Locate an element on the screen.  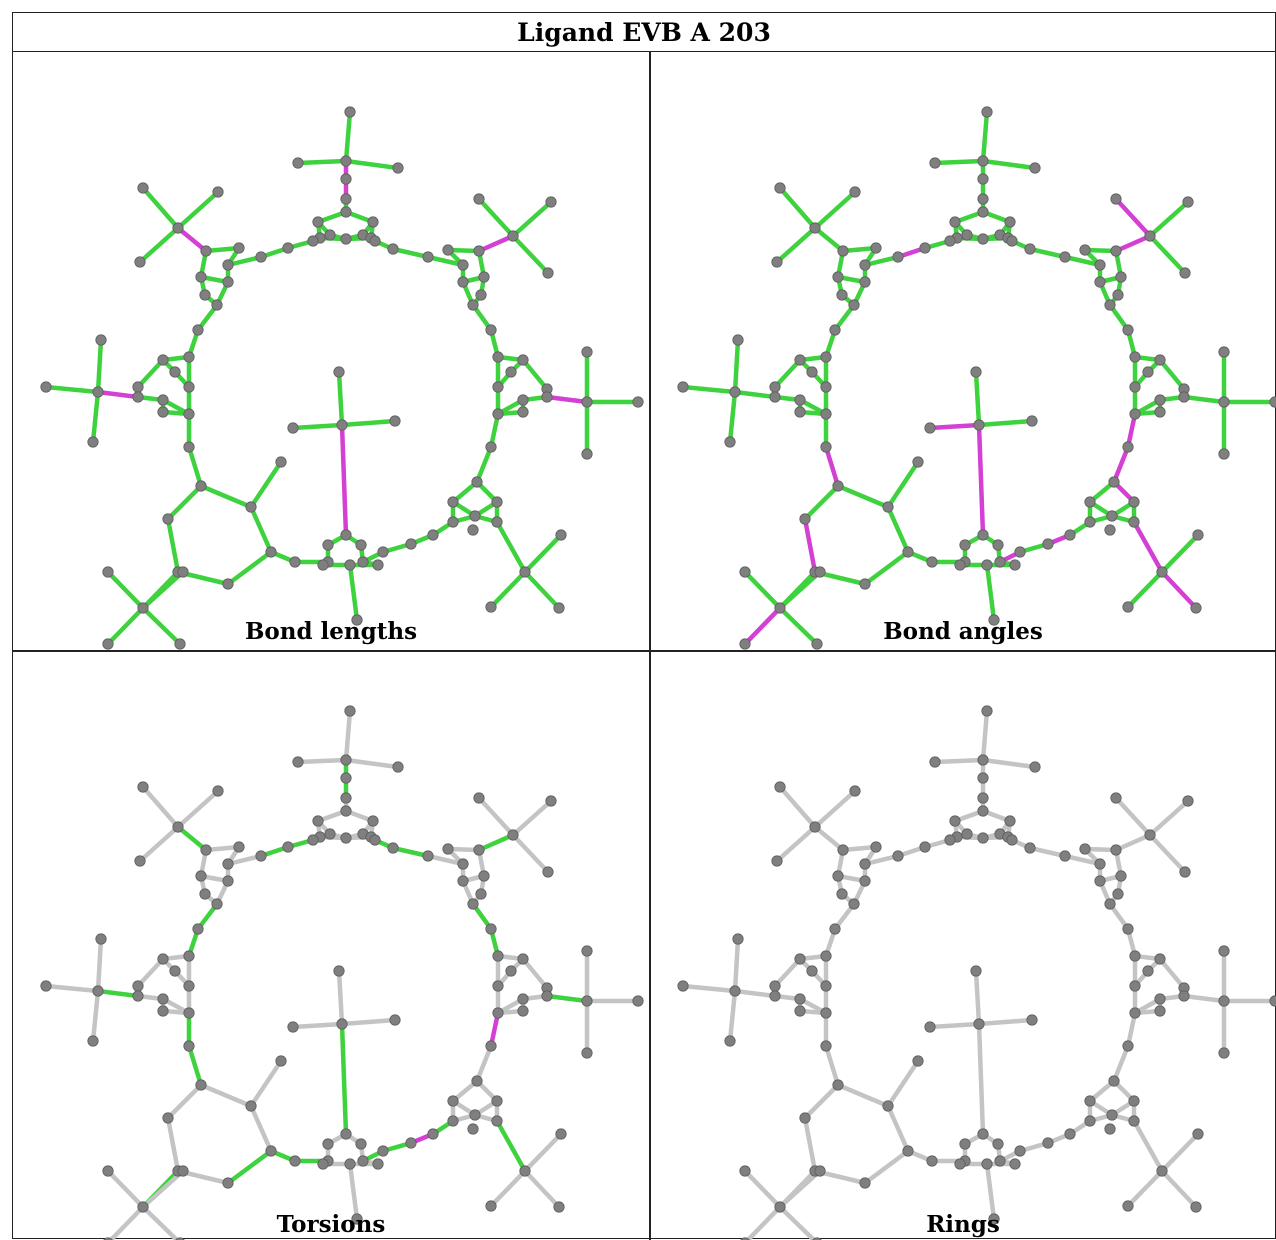
atom-t5b is located at coordinates (638, 1001).